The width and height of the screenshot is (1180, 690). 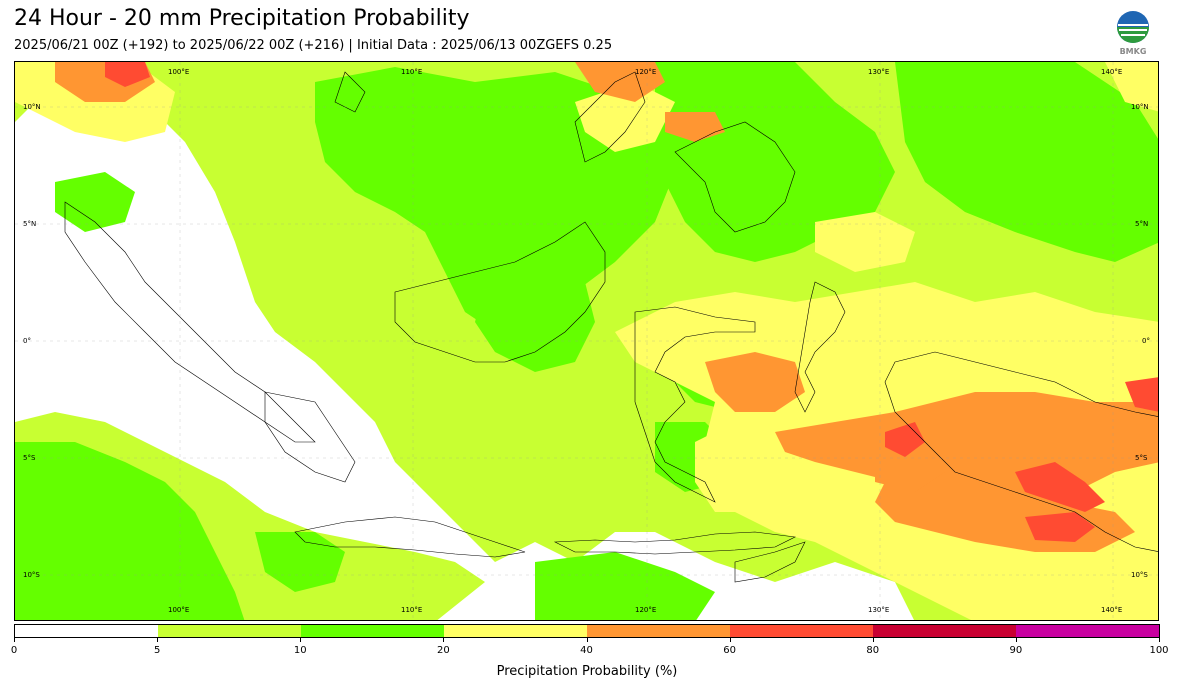 I want to click on lat-label-left-0: 0°, so click(x=27, y=341).